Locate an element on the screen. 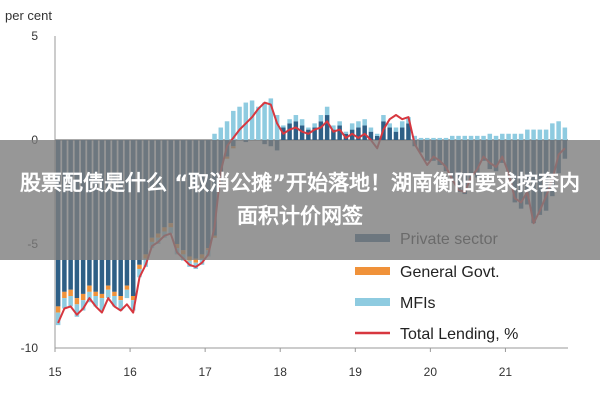 The image size is (600, 400). x-tick-label: 19 is located at coordinates (356, 372).